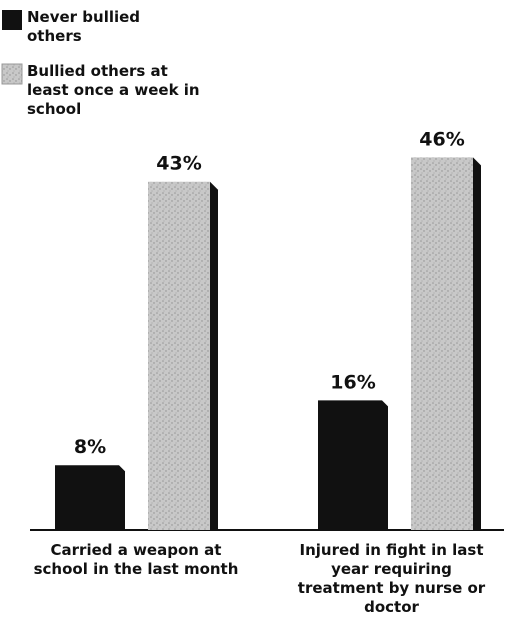  I want to click on data-label: 46%, so click(441, 139).